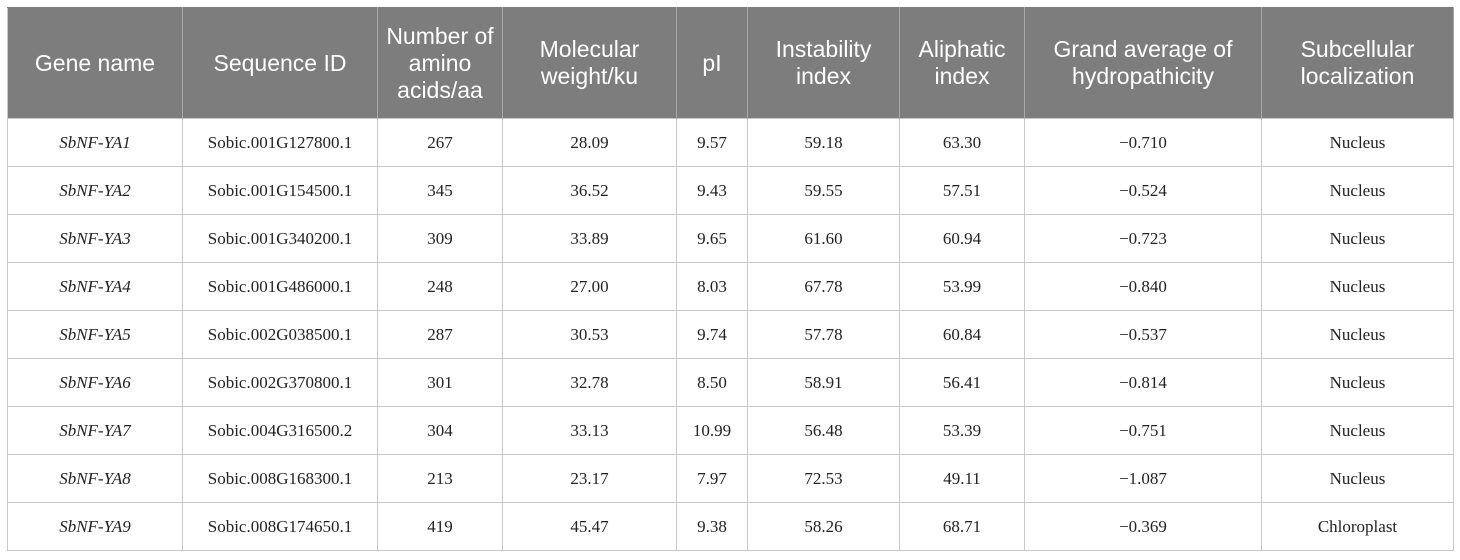 The height and width of the screenshot is (560, 1460). Describe the element at coordinates (962, 142) in the screenshot. I see `cell-aliphatic-index: 63.30` at that location.